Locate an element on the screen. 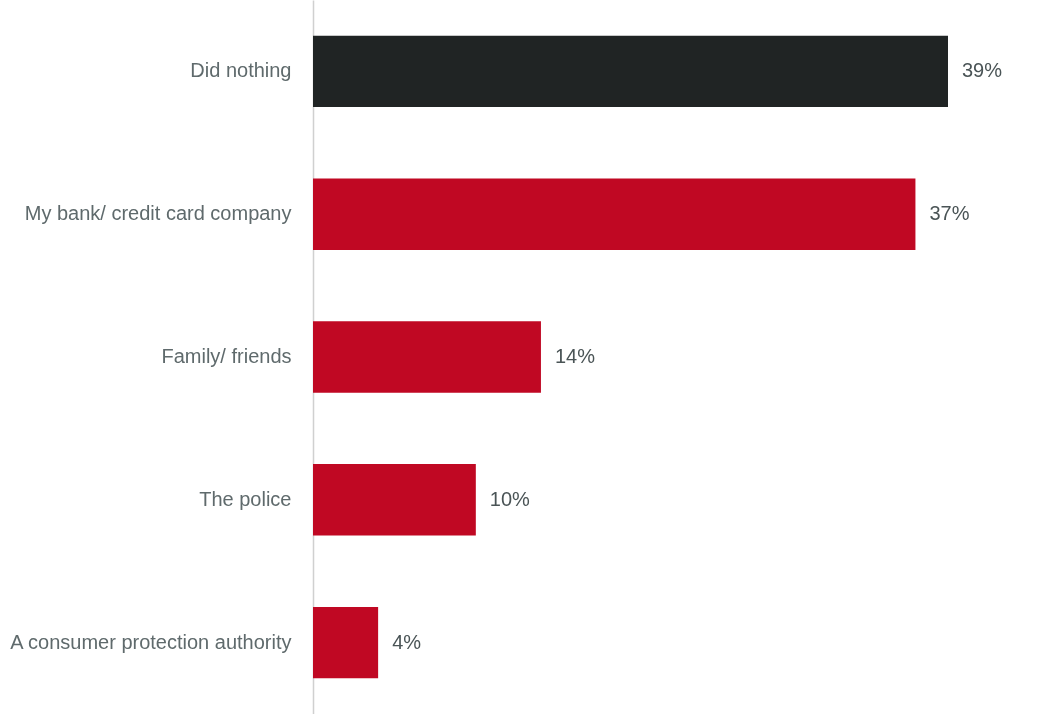  y-tick-label: The police is located at coordinates (245, 498).